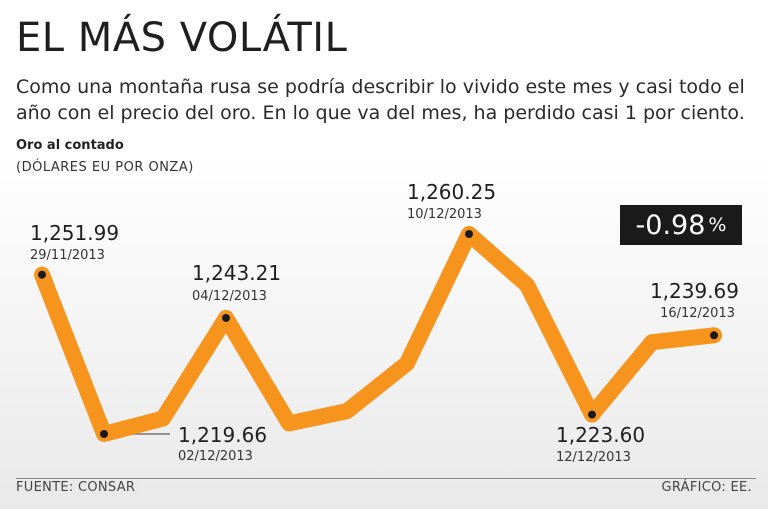  I want to click on data-label-value: 1,251.99, so click(74, 233).